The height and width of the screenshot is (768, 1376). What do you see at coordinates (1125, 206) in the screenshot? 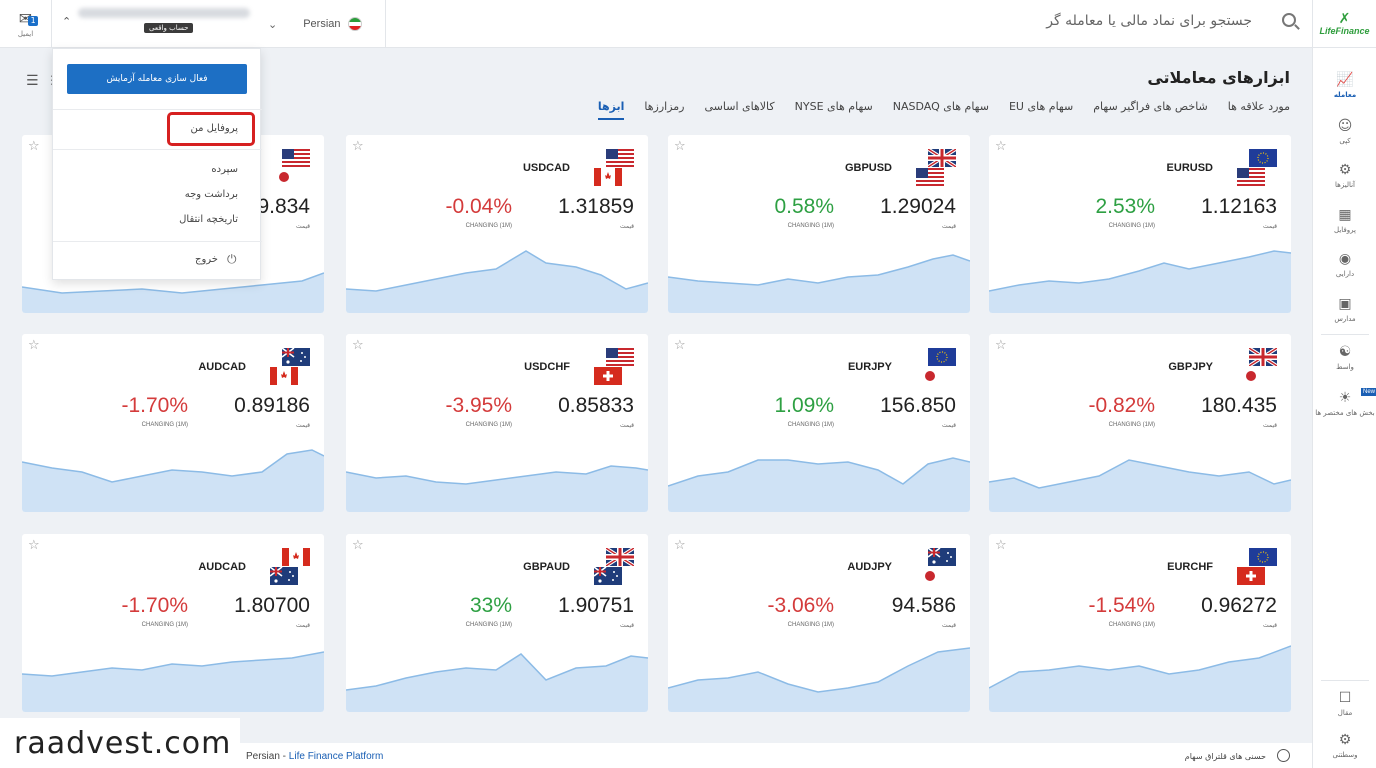
I see `instrument-change: 2.53%` at bounding box center [1125, 206].